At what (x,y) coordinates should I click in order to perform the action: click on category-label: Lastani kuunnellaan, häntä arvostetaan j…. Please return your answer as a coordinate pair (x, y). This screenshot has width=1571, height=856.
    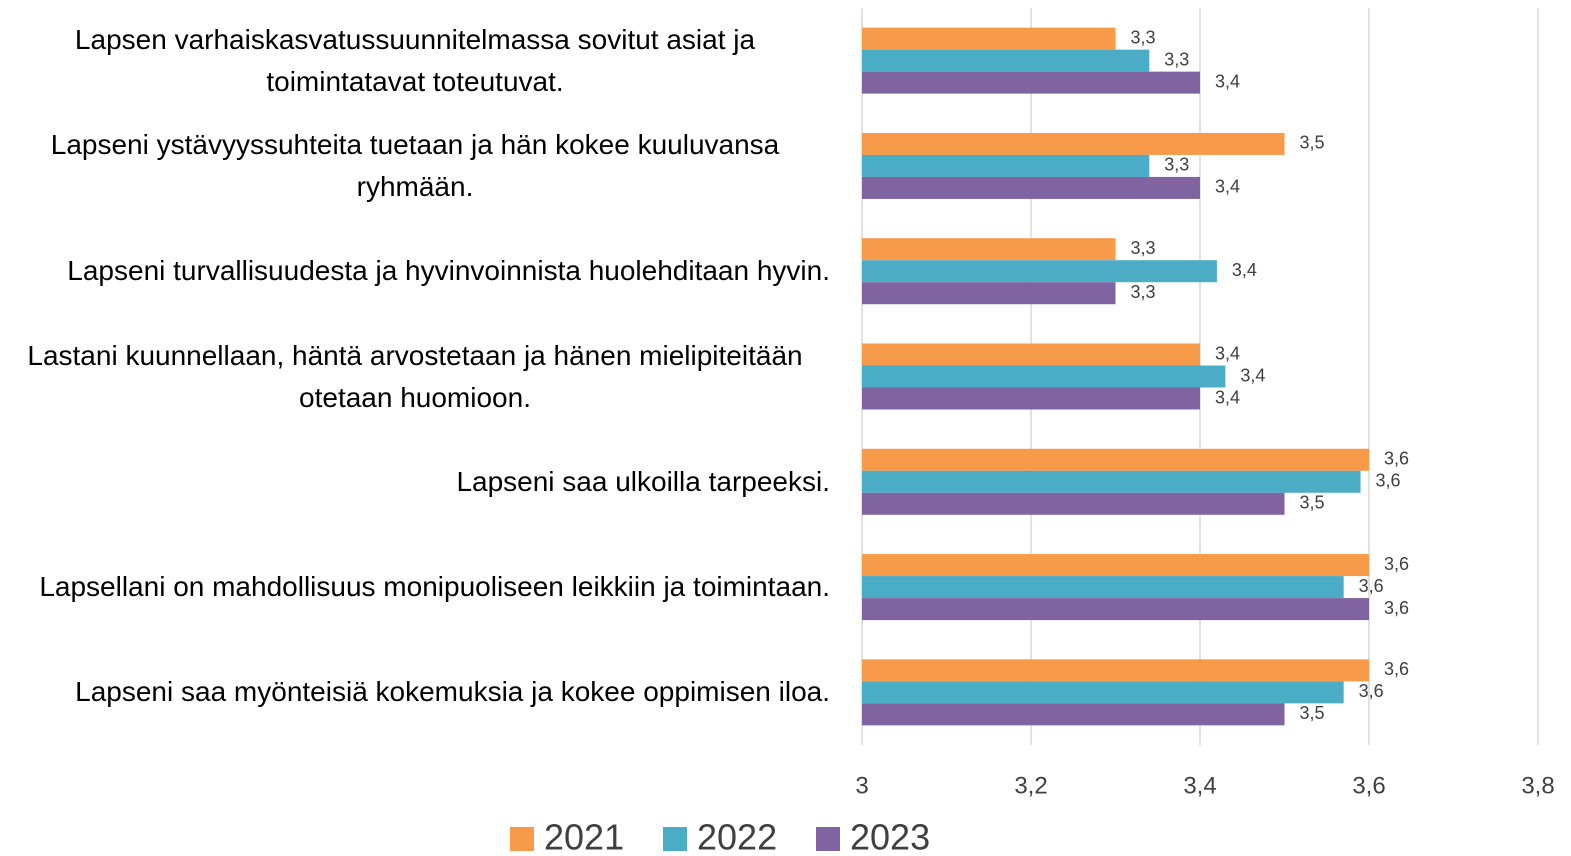
    Looking at the image, I should click on (415, 376).